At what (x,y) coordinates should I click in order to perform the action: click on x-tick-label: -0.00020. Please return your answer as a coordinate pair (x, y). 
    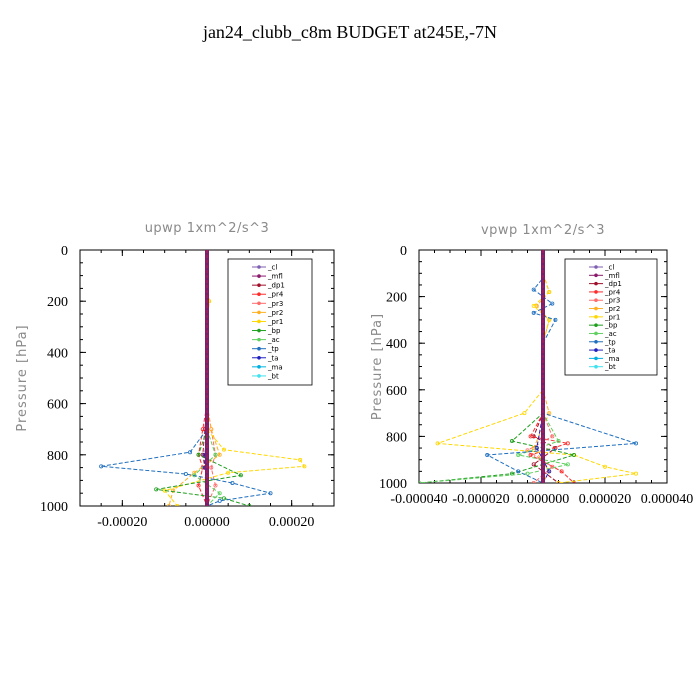
    Looking at the image, I should click on (122, 522).